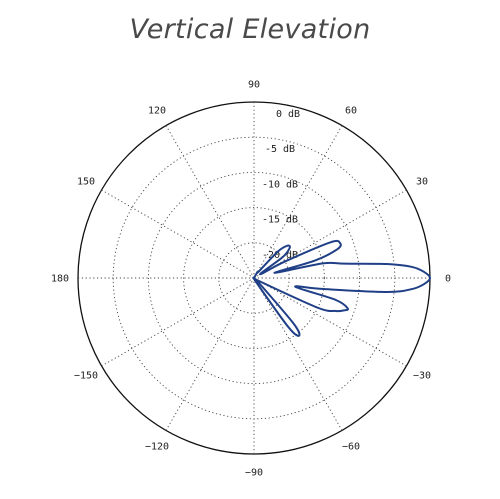 The image size is (500, 499). I want to click on angle-tick-label: −30, so click(422, 376).